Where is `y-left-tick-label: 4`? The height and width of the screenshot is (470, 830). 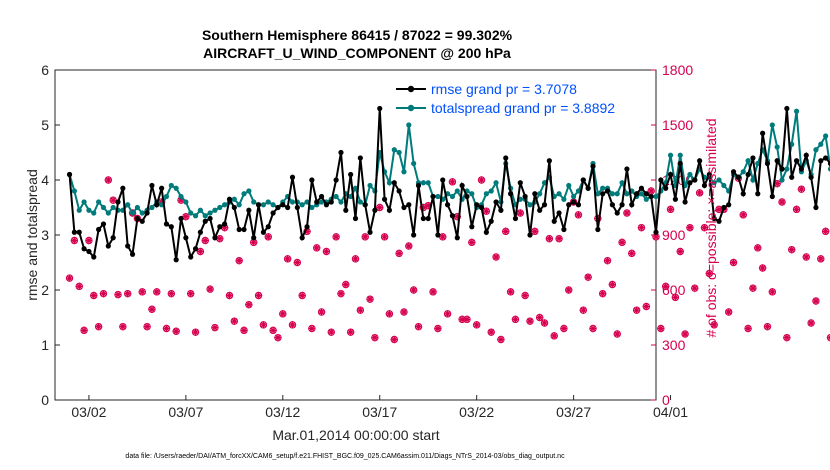
y-left-tick-label: 4 is located at coordinates (45, 180).